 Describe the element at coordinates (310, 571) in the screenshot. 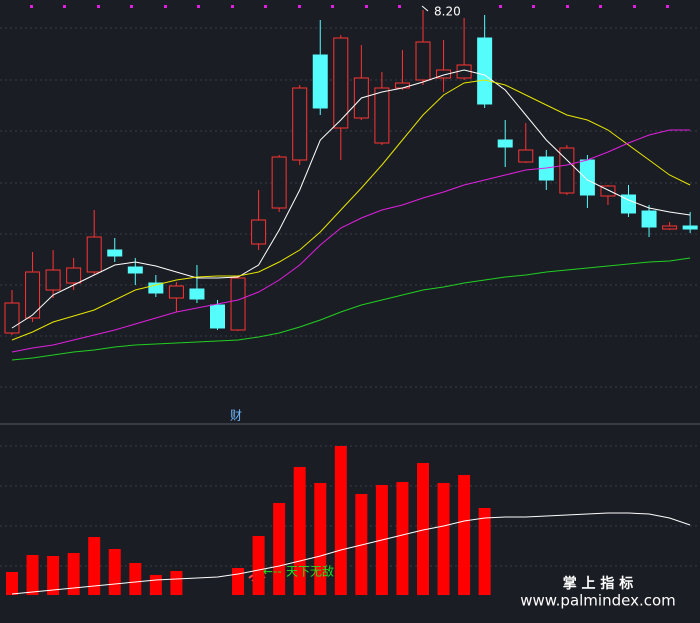

I see `annotation: 天下无敌` at that location.